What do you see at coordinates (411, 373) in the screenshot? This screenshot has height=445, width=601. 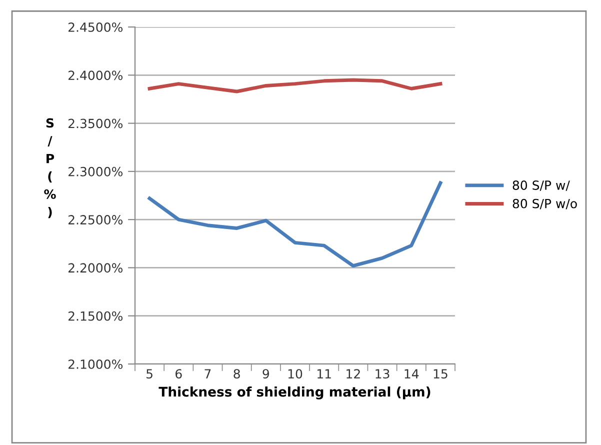 I see `x-tick-label: 14` at bounding box center [411, 373].